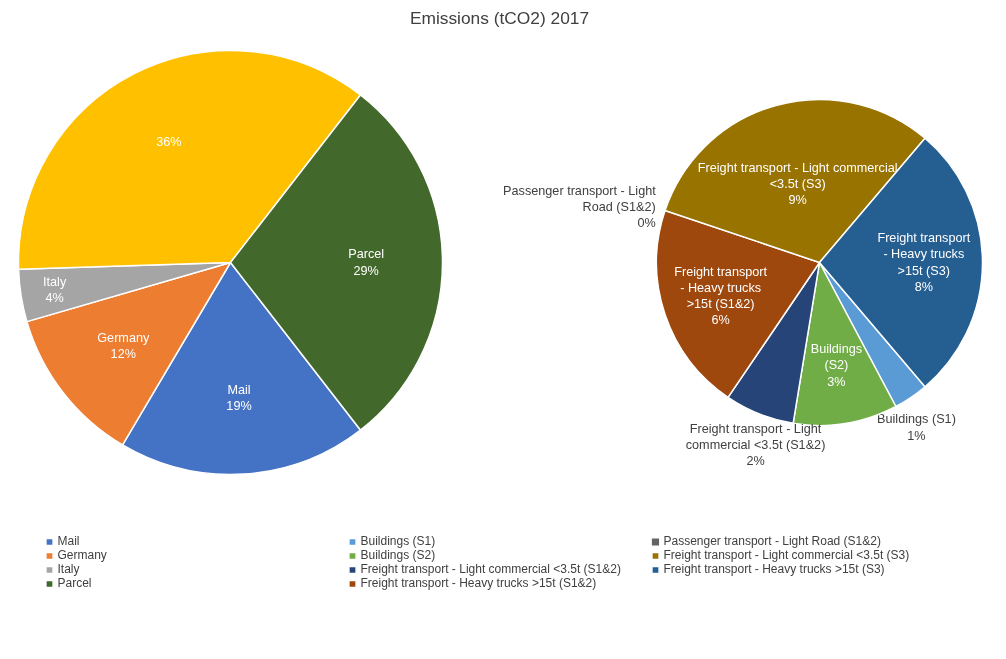 The width and height of the screenshot is (1006, 659). I want to click on data-label: 29%, so click(366, 270).